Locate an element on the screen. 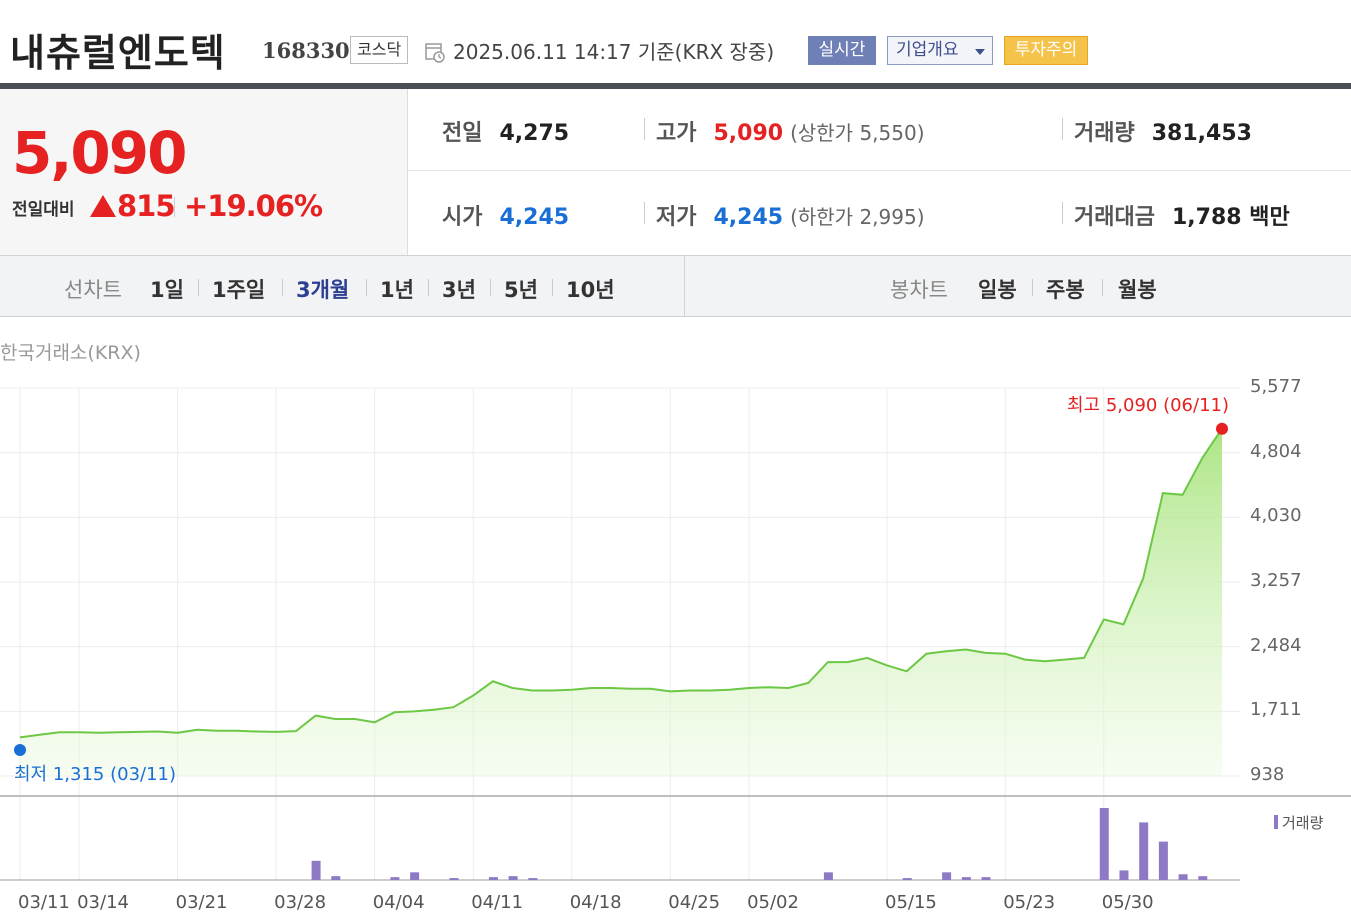  tab-weekly: 주봉 is located at coordinates (1065, 290).